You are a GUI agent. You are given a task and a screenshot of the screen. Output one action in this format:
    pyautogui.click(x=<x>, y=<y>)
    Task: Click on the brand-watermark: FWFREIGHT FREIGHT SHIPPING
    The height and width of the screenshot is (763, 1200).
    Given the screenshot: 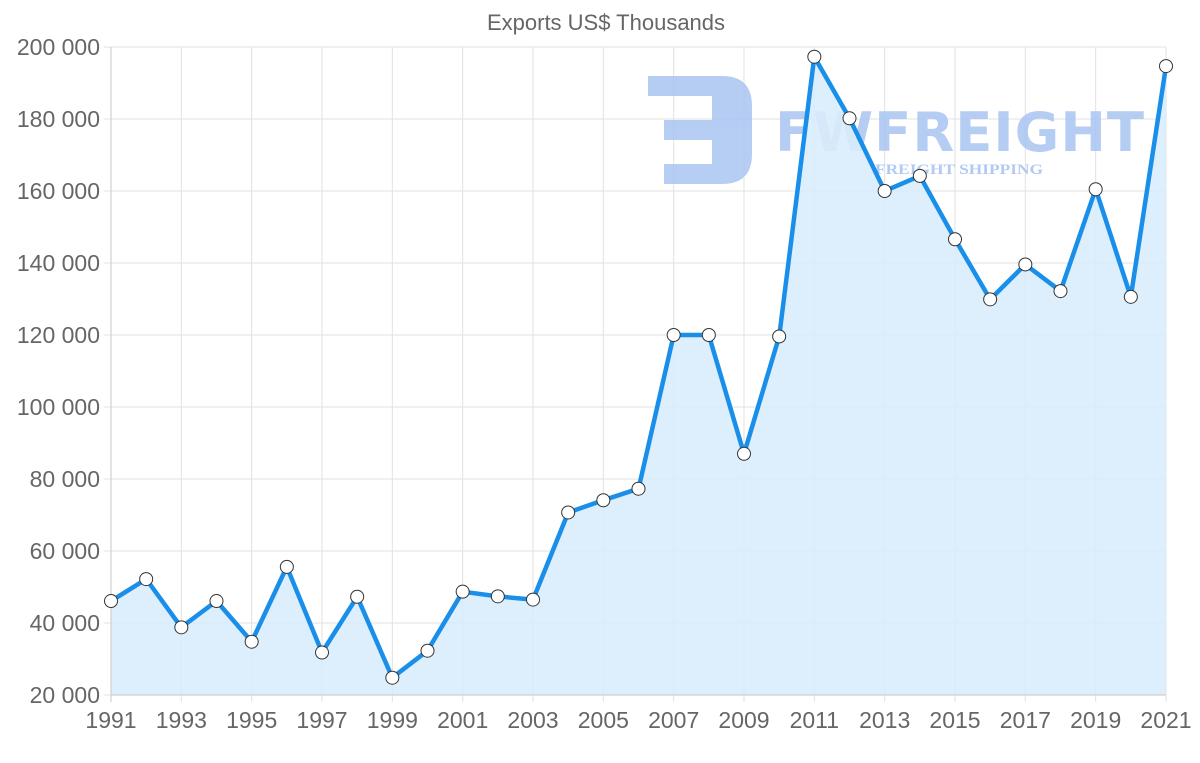 What is the action you would take?
    pyautogui.click(x=896, y=130)
    